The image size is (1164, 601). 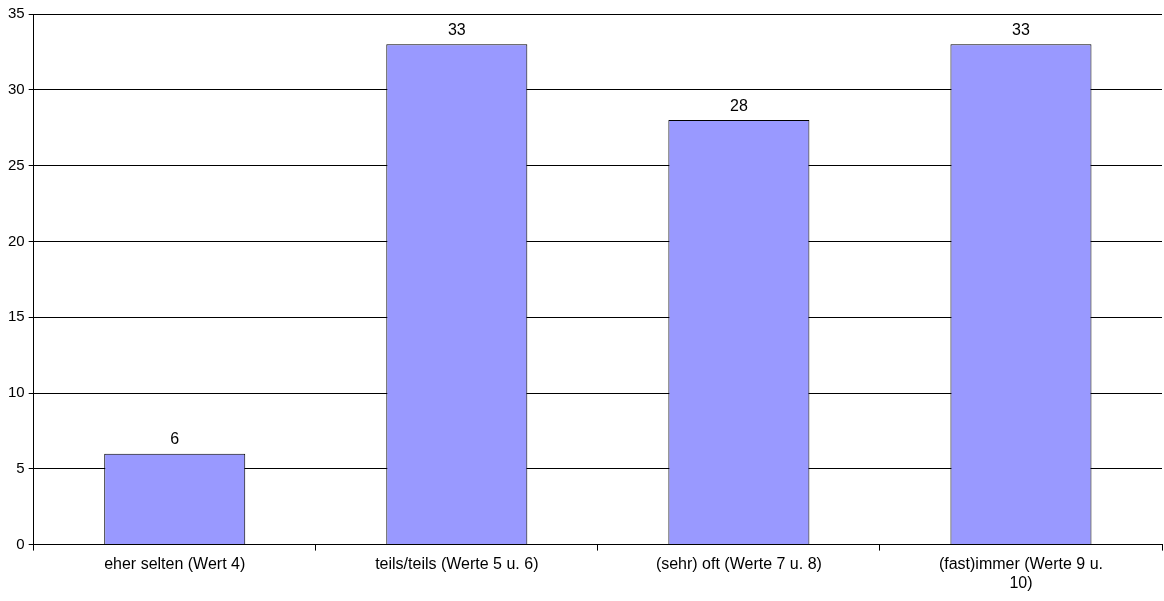 What do you see at coordinates (738, 563) in the screenshot?
I see `x-tick-label: (sehr) oft (Werte 7 u. 8)` at bounding box center [738, 563].